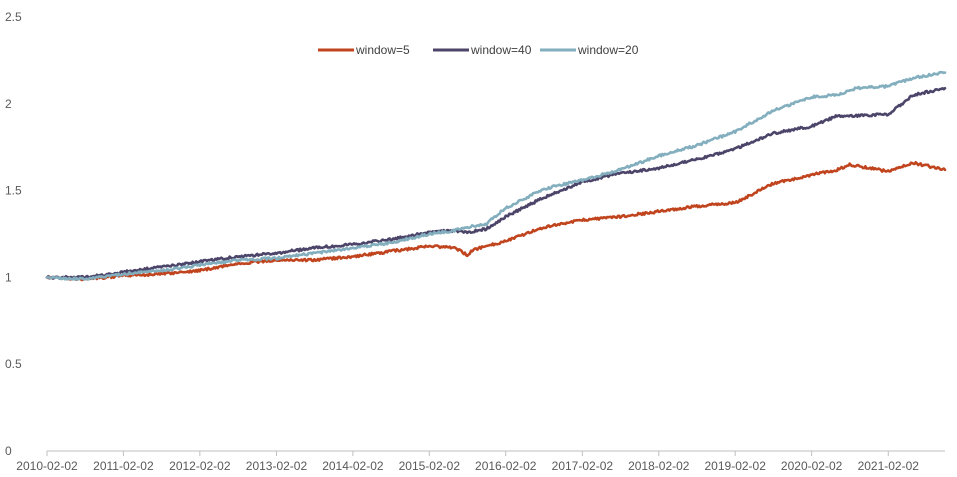  I want to click on x-tick-label: 2013-02-02, so click(277, 466).